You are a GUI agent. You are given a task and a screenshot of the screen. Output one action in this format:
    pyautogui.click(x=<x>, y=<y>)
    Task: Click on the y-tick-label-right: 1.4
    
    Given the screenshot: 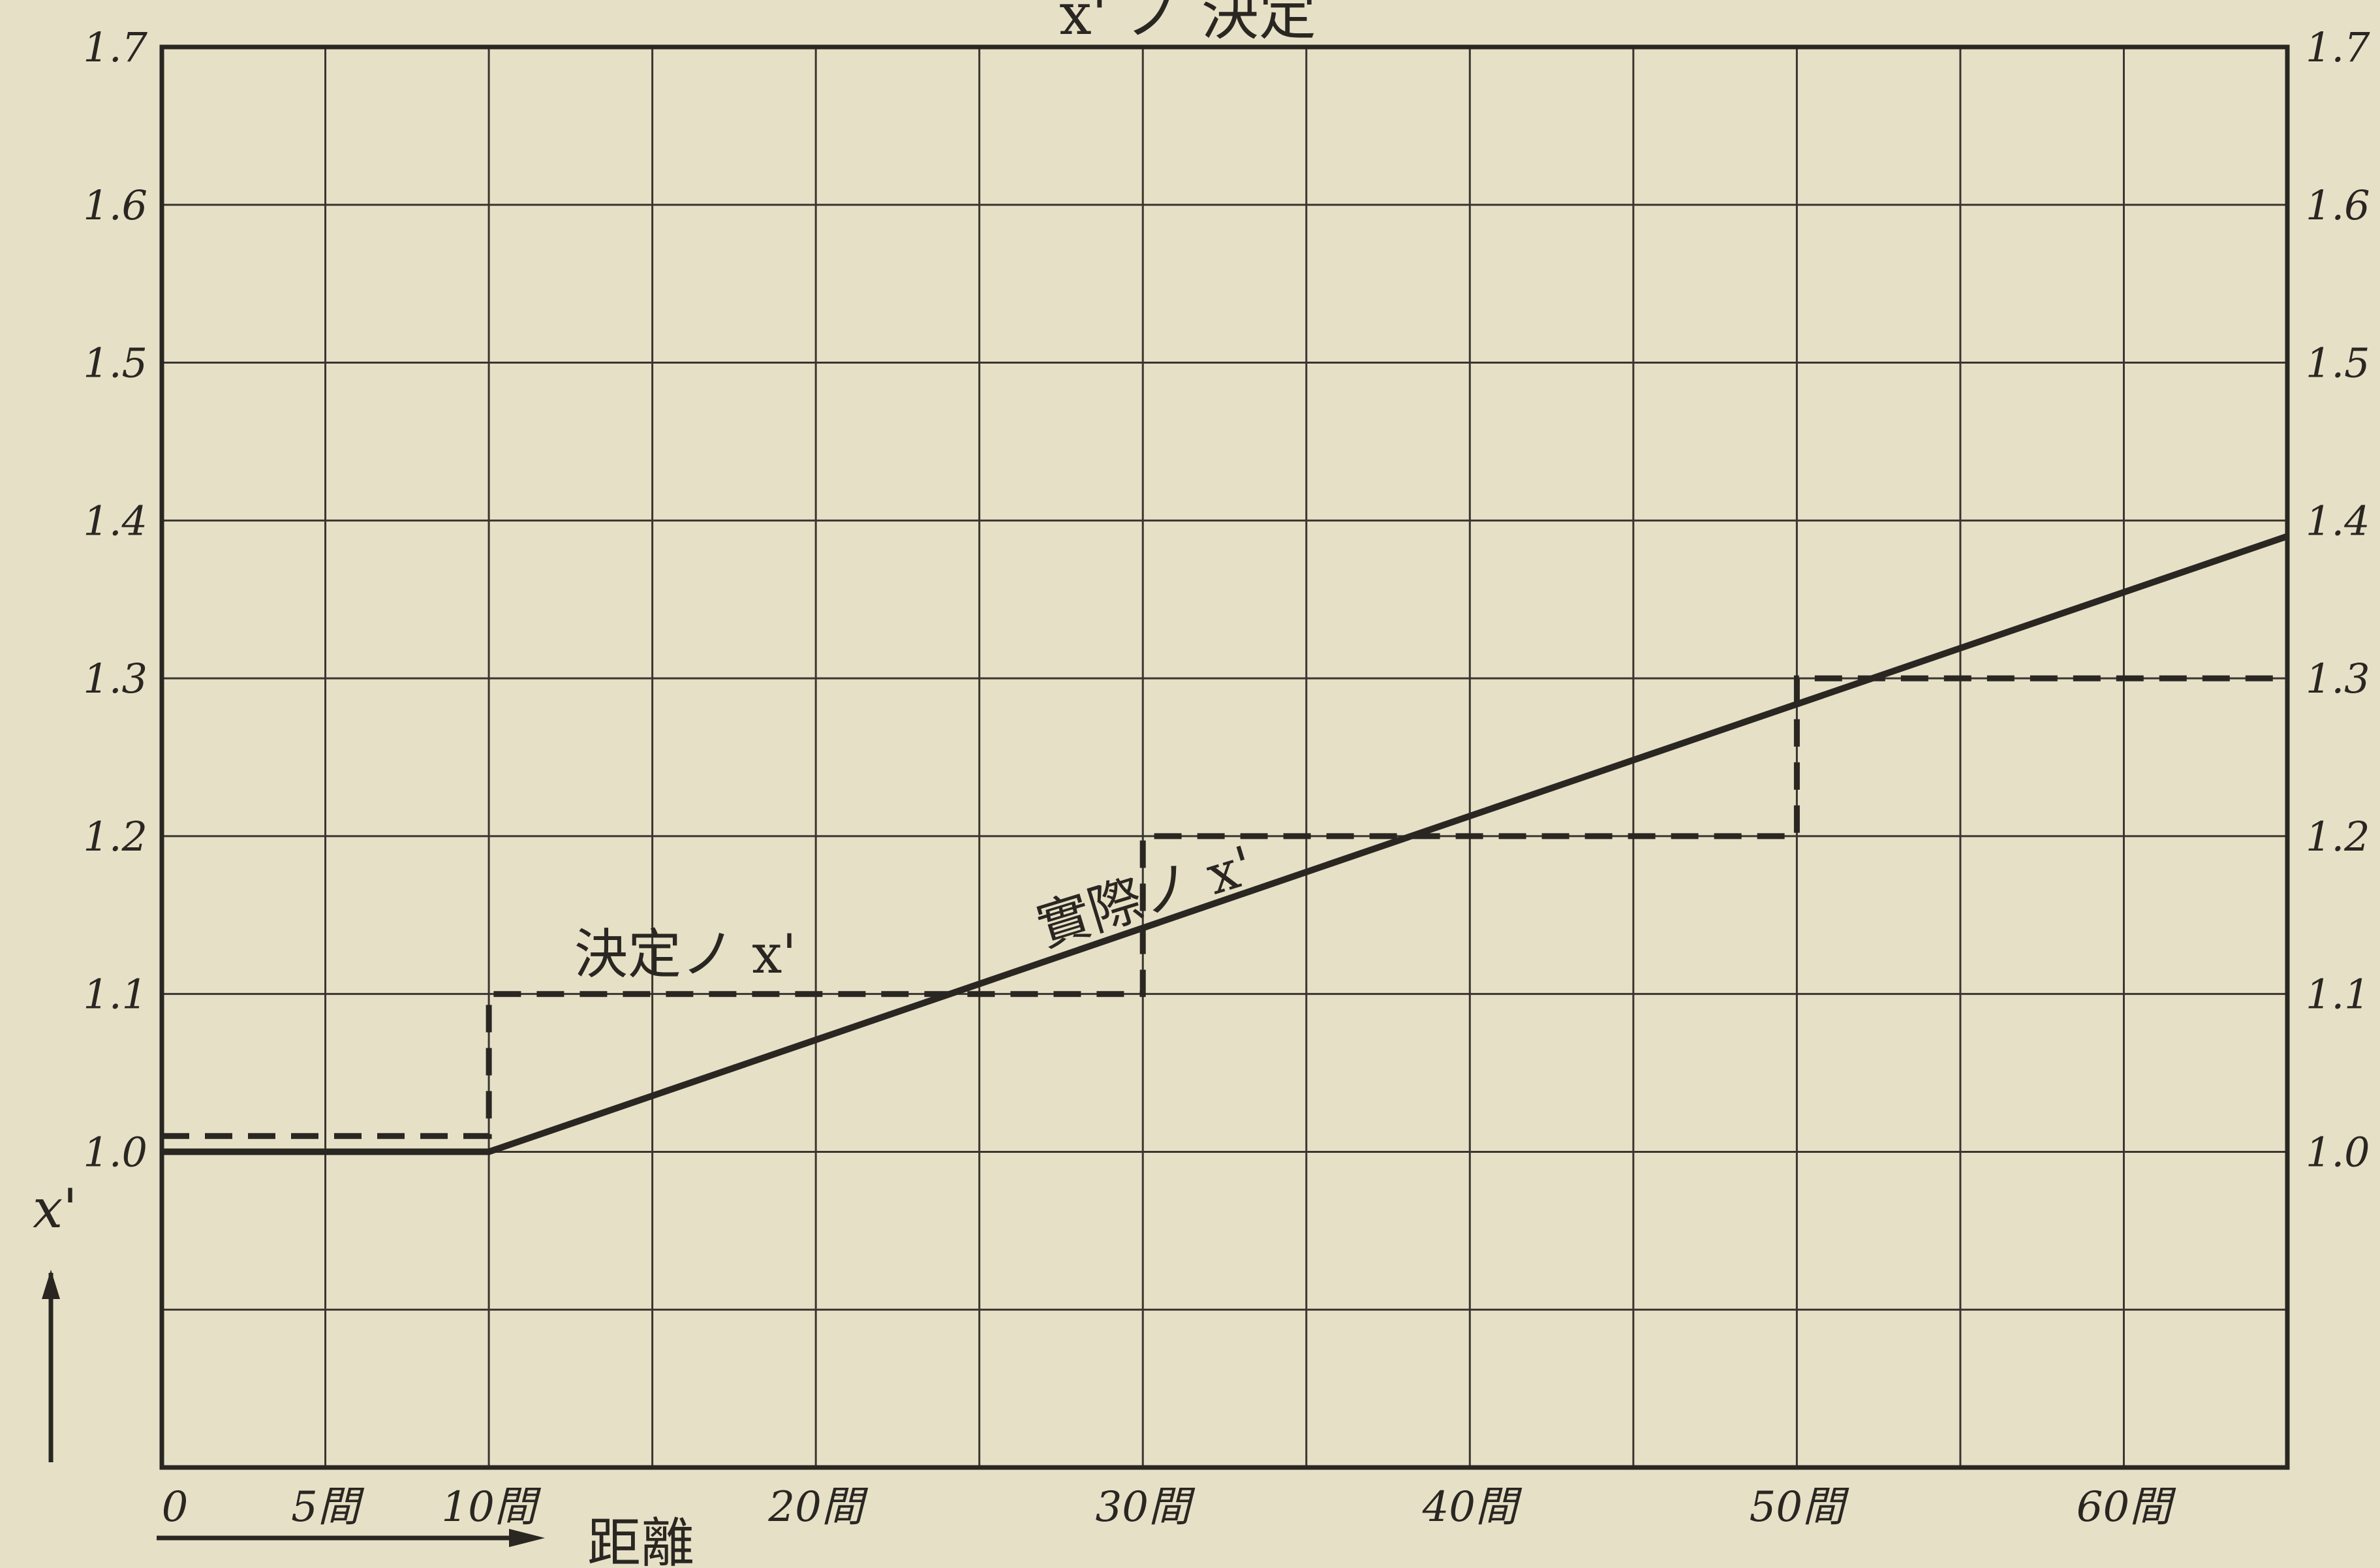 What is the action you would take?
    pyautogui.click(x=2338, y=520)
    